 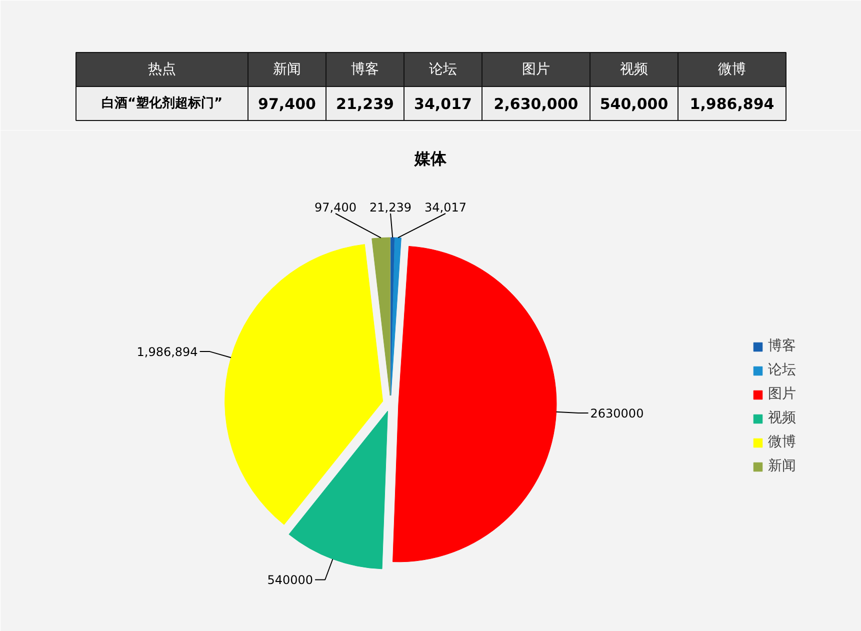 I want to click on category-label: 图片, so click(x=536, y=70).